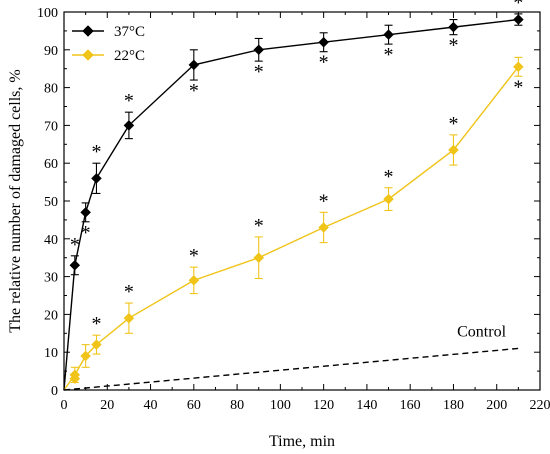 The image size is (550, 454). Describe the element at coordinates (481, 331) in the screenshot. I see `control-label: Control` at that location.